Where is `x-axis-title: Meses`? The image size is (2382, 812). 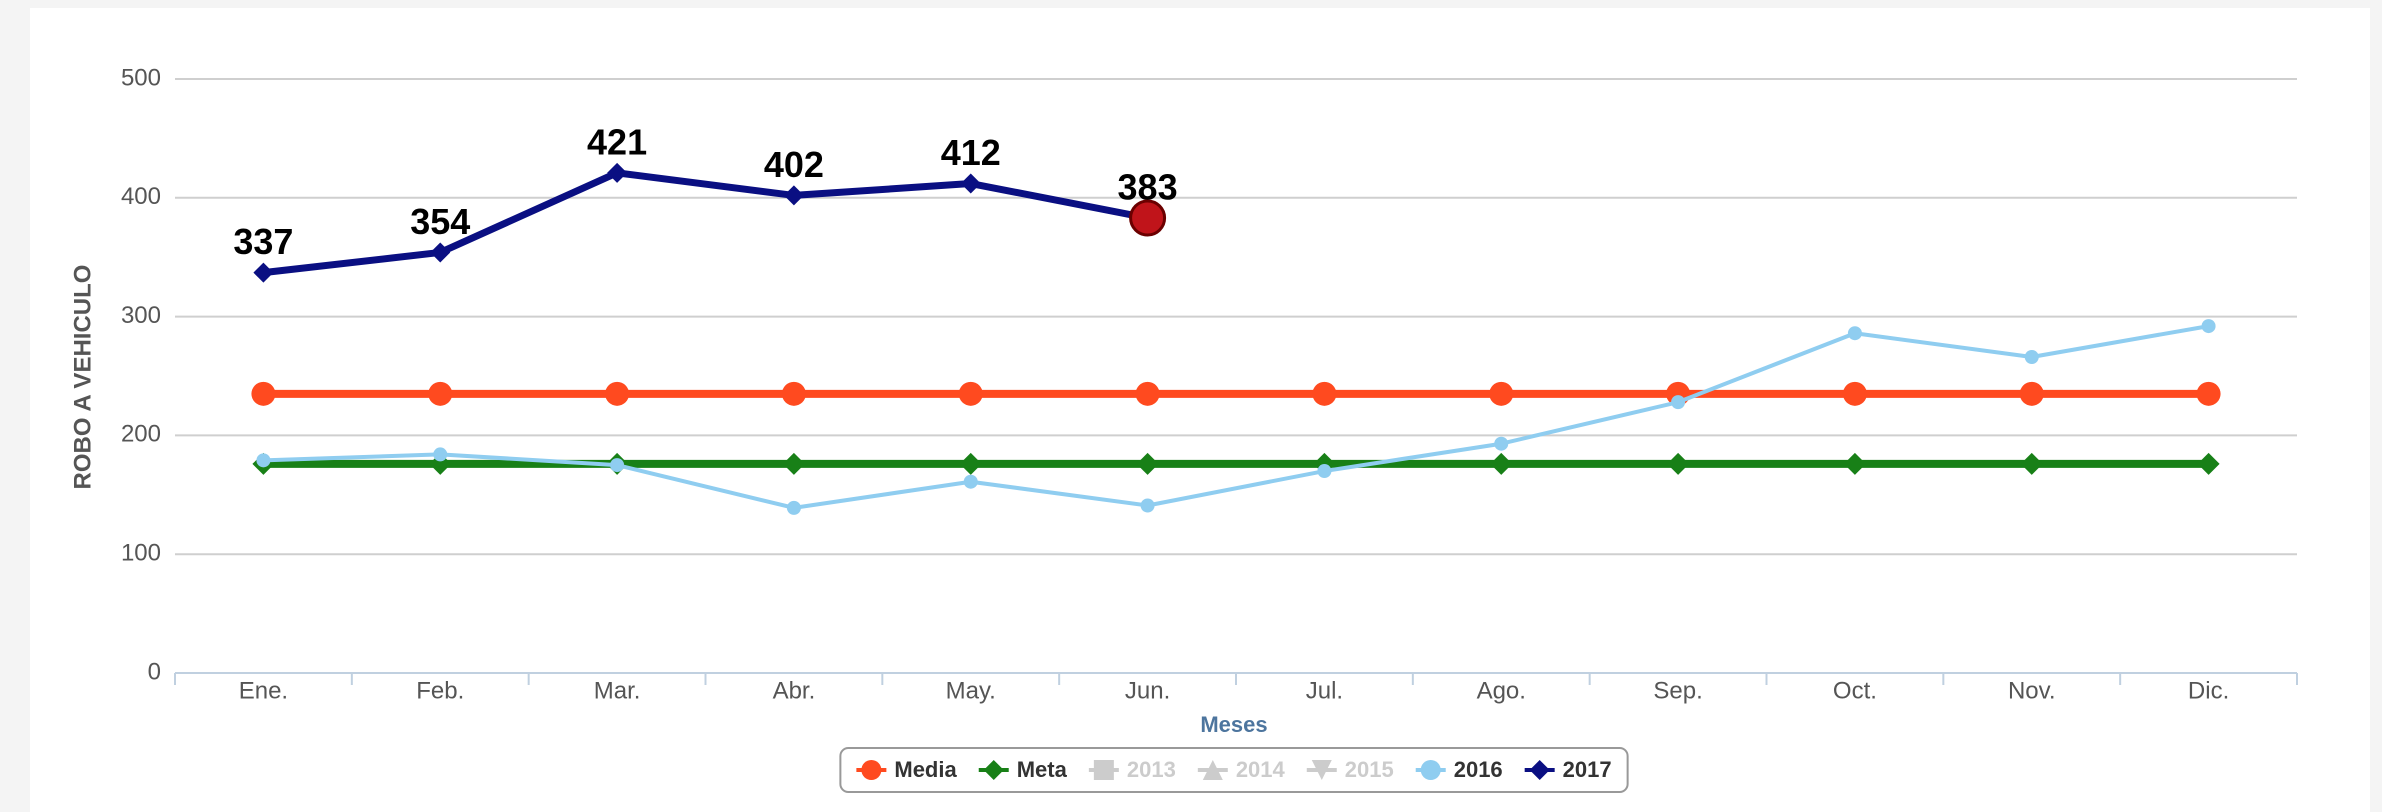 x-axis-title: Meses is located at coordinates (1233, 724).